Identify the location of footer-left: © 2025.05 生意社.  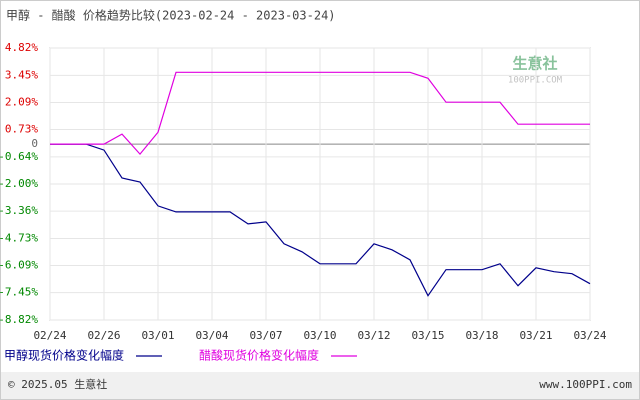
(57, 384).